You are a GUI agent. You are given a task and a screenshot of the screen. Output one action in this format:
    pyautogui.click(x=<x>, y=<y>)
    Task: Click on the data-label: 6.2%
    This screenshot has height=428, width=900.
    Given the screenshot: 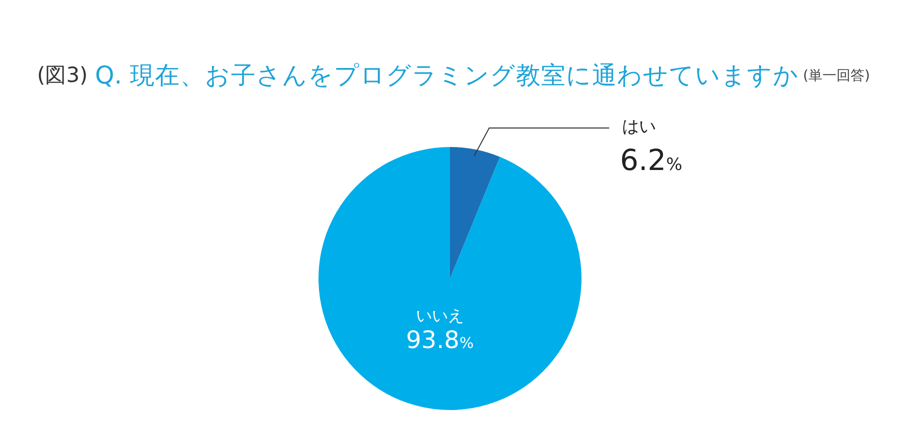 What is the action you would take?
    pyautogui.click(x=651, y=160)
    